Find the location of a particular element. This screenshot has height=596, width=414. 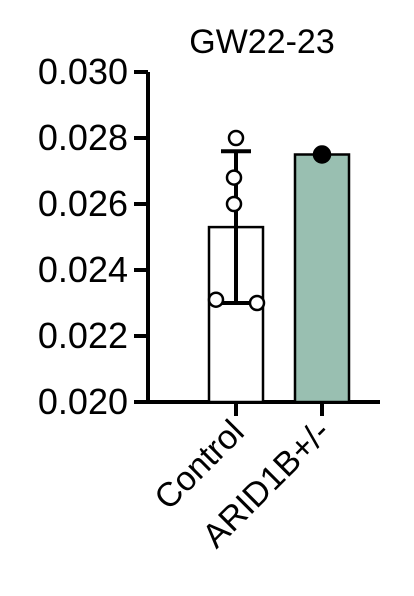

y-tick-label: 0.022 is located at coordinates (83, 335).